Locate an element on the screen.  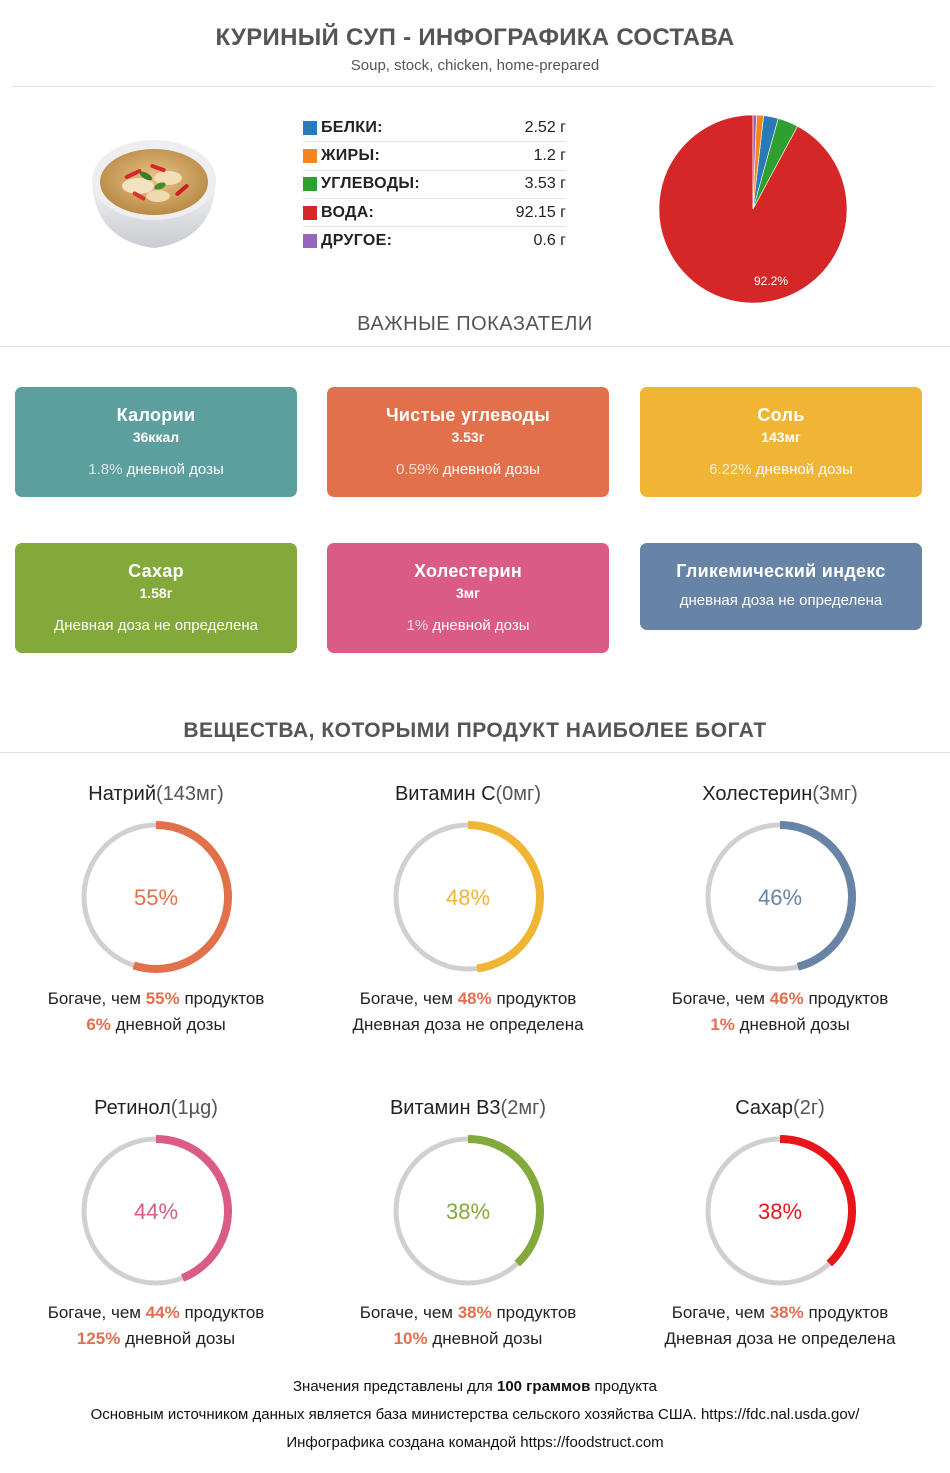
ring-amount: (3мг) is located at coordinates (835, 794).